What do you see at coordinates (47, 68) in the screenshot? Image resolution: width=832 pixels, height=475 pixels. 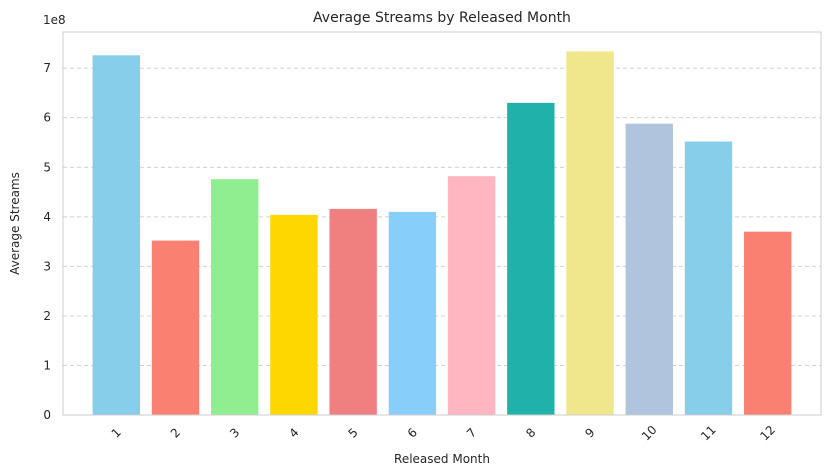 I see `y-tick-label: 7` at bounding box center [47, 68].